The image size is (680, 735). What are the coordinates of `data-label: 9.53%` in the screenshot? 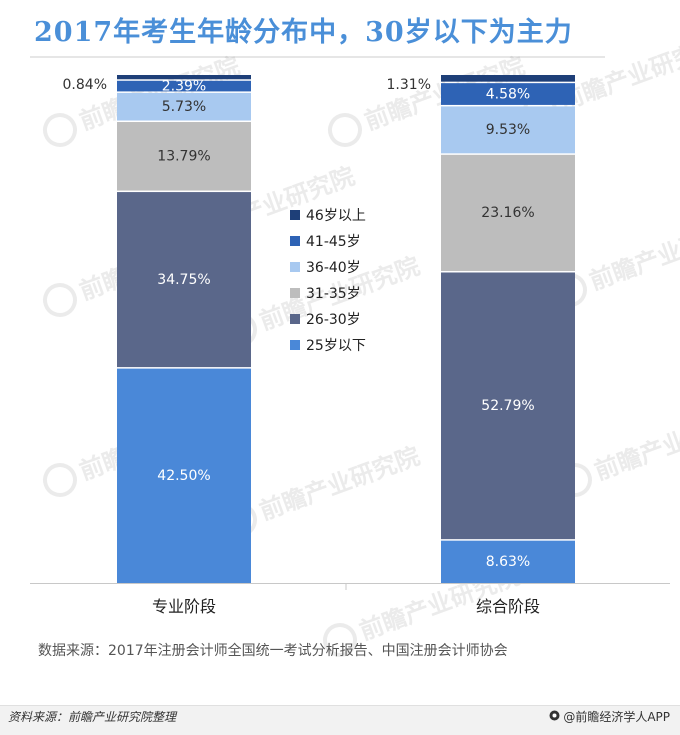 It's located at (508, 130).